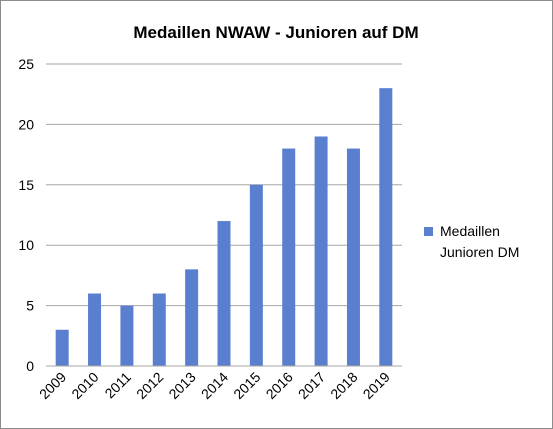 This screenshot has height=429, width=553. I want to click on legend-swatch, so click(428, 231).